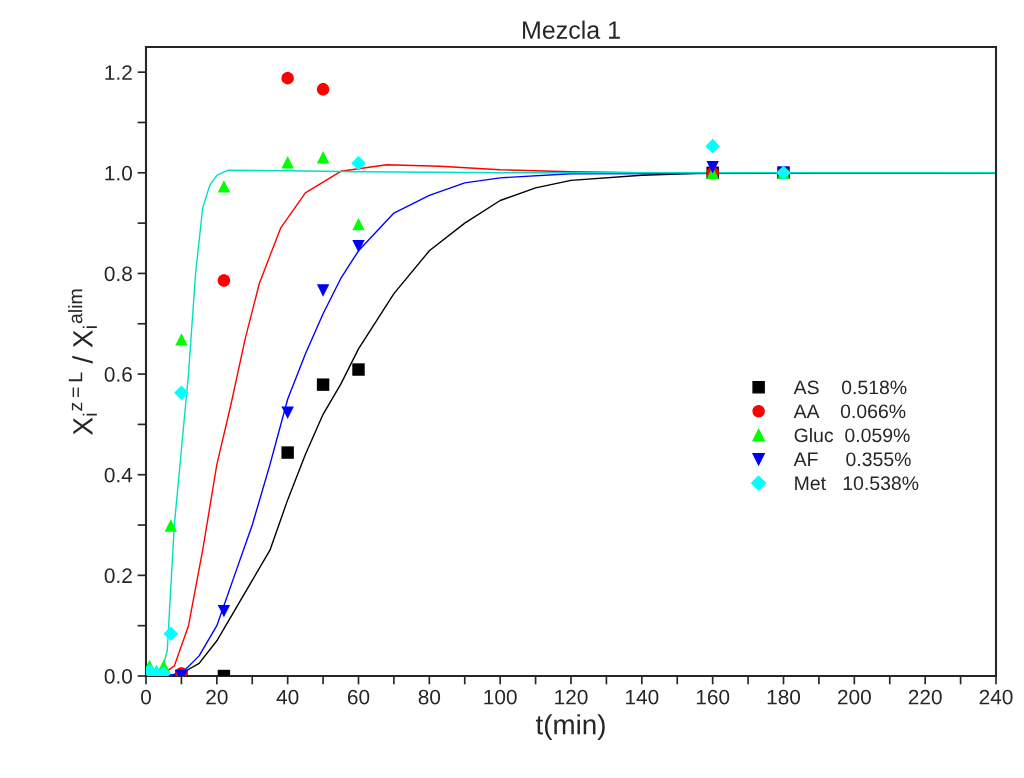 The image size is (1024, 778). I want to click on x-tick-label: 140, so click(642, 697).